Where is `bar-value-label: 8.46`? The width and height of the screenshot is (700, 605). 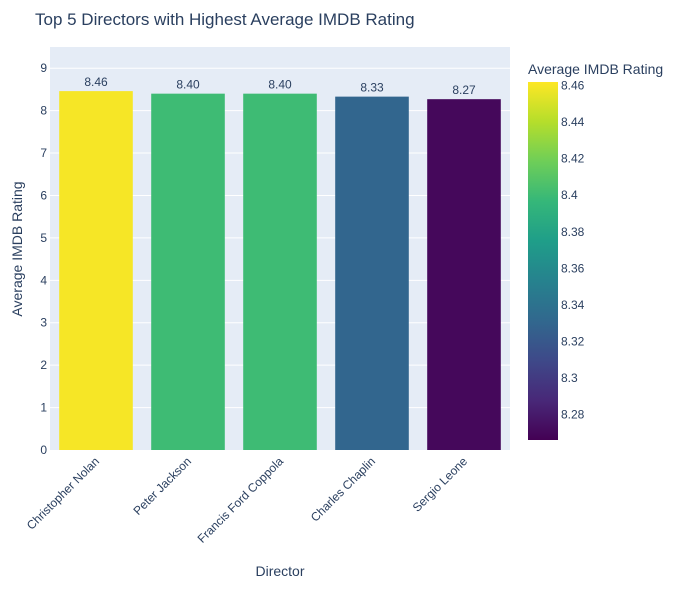
bar-value-label: 8.46 is located at coordinates (96, 82).